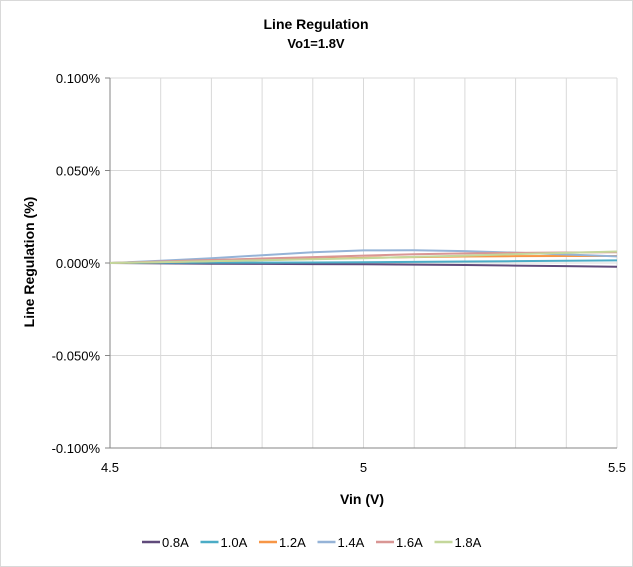 The width and height of the screenshot is (633, 567). What do you see at coordinates (362, 499) in the screenshot?
I see `x-axis-title: Vin (V)` at bounding box center [362, 499].